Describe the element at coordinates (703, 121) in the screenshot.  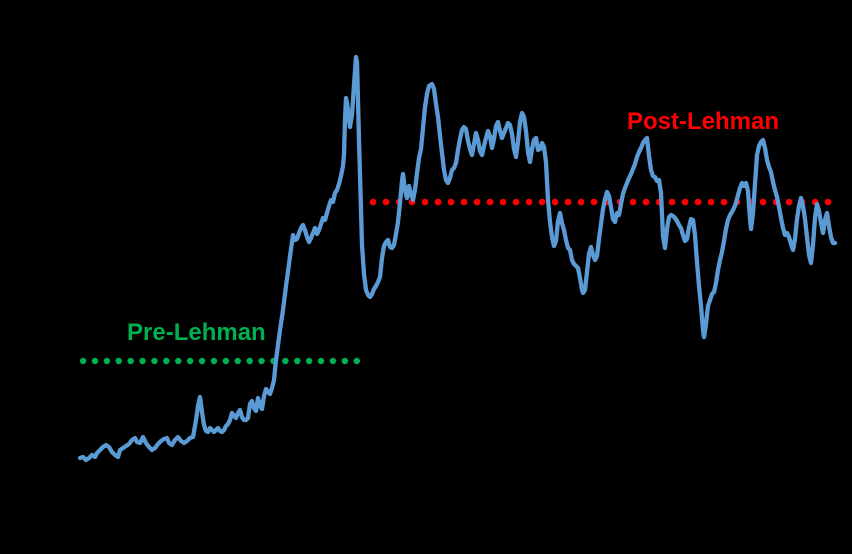
I see `post-lehman-label: Post-Lehman` at that location.